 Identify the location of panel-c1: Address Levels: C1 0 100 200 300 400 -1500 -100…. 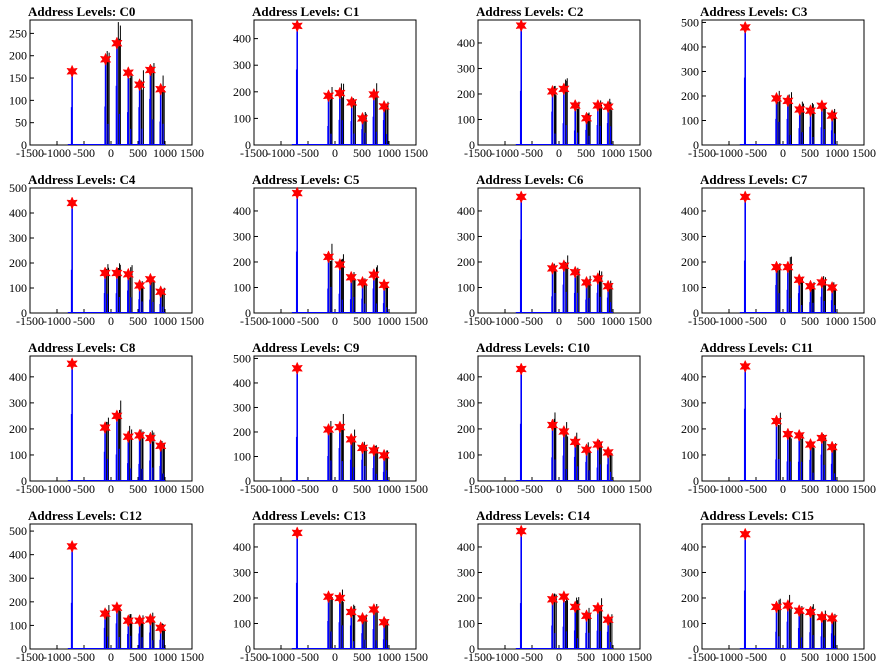
(330, 82).